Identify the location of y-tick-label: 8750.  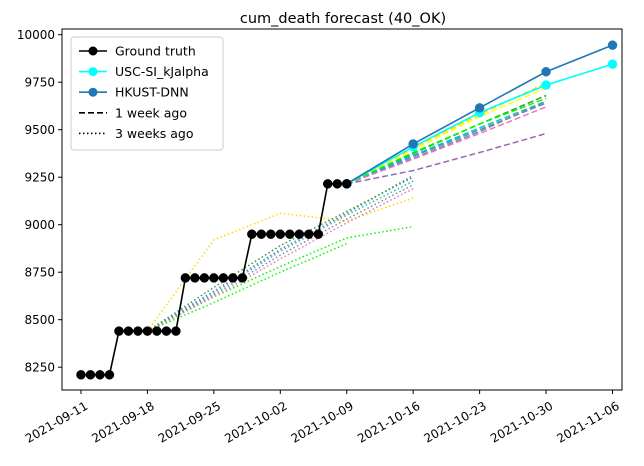
(39, 273).